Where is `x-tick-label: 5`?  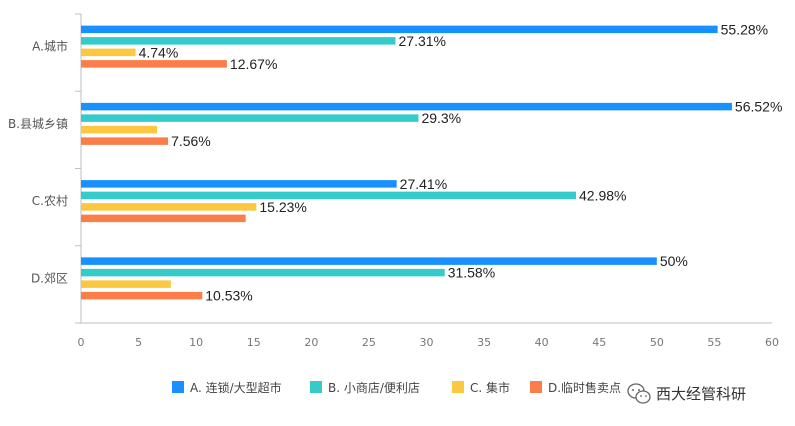
x-tick-label: 5 is located at coordinates (138, 342).